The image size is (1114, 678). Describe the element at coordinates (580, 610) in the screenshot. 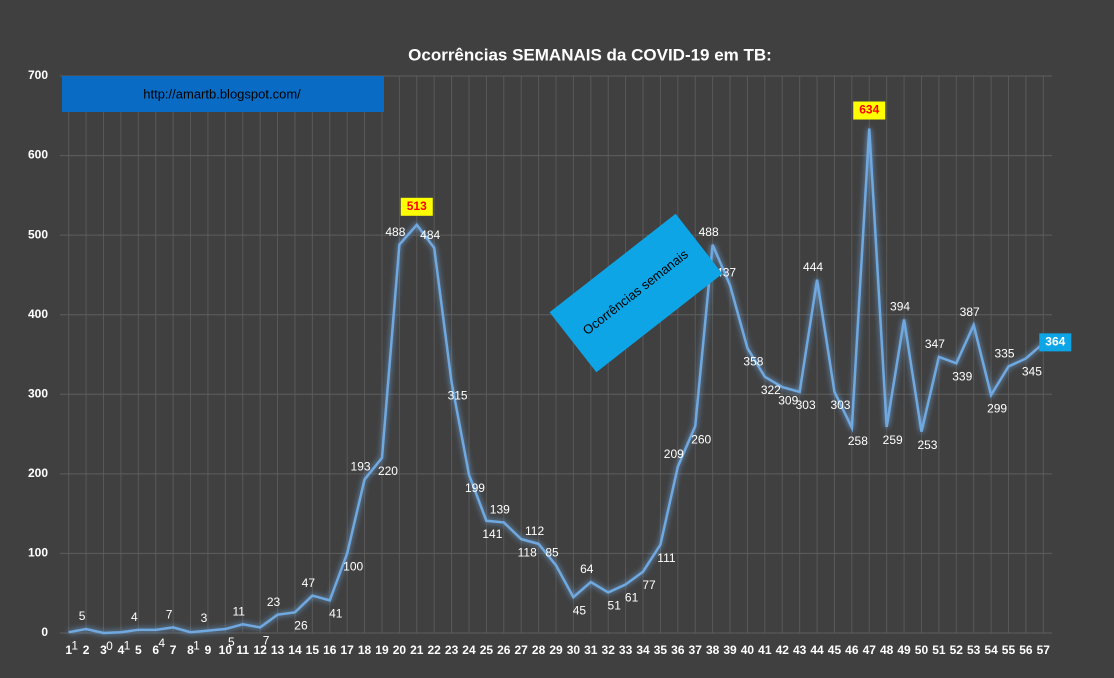

I see `value-label: 45` at that location.